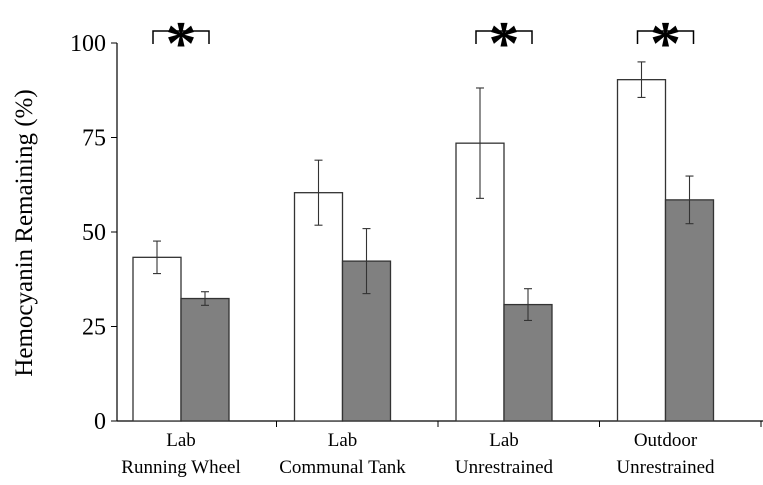 The image size is (763, 485). Describe the element at coordinates (94, 139) in the screenshot. I see `y-tick-label: 75` at that location.